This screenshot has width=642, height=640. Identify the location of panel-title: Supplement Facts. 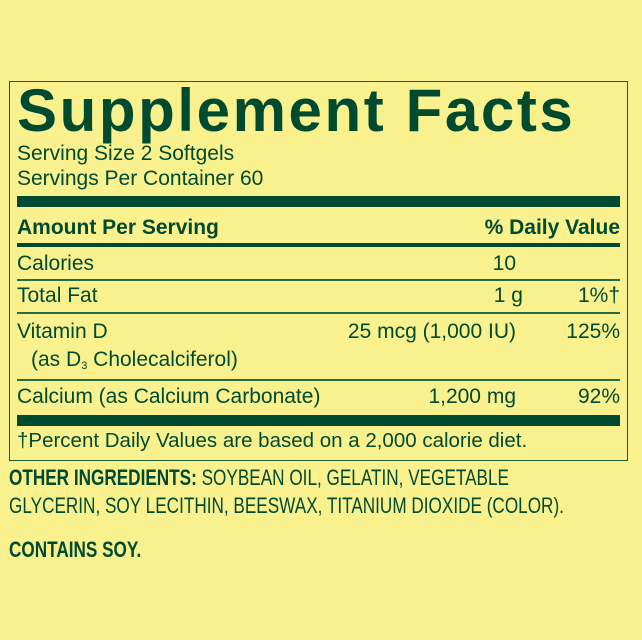
(296, 110).